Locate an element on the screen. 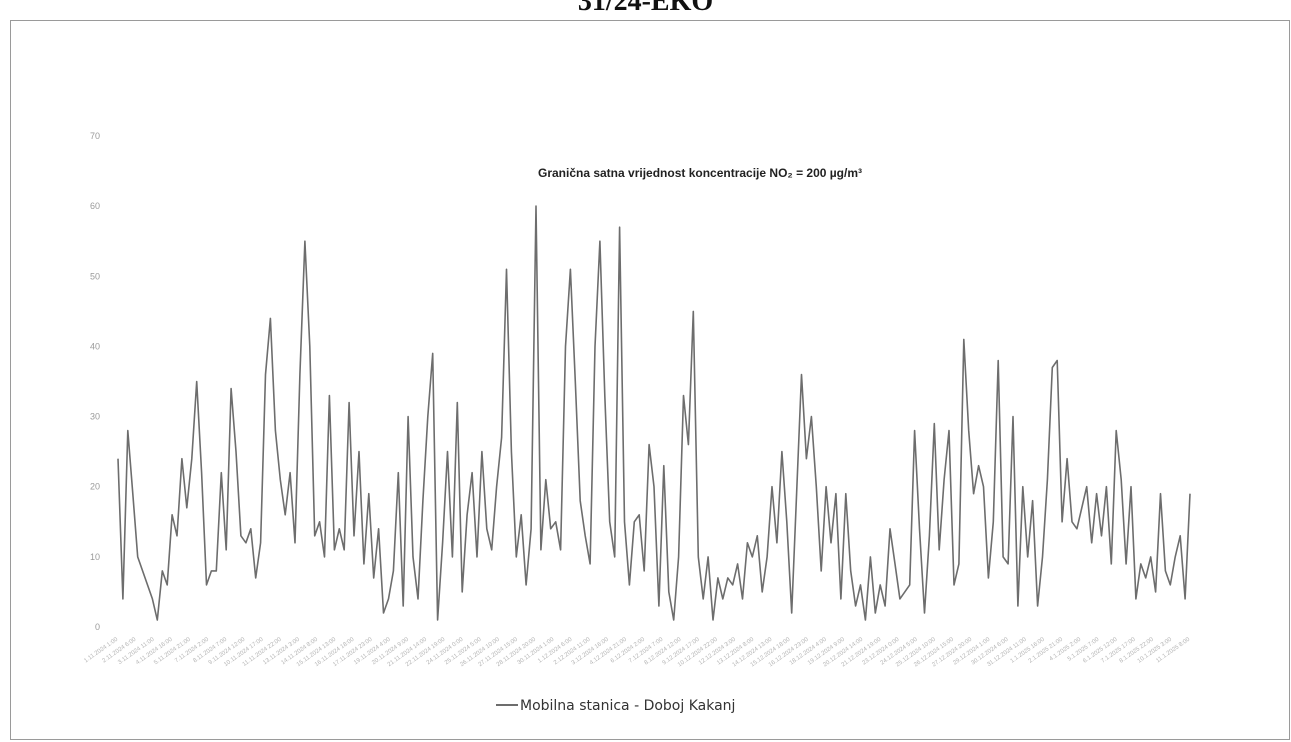 Image resolution: width=1291 pixels, height=742 pixels. y-tick-label: 10 is located at coordinates (95, 557).